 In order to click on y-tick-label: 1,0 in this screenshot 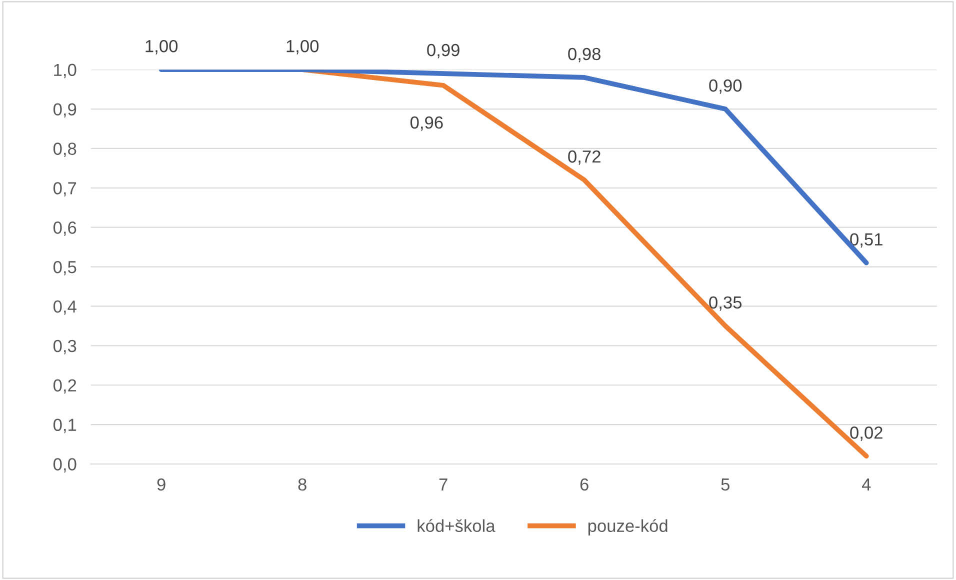, I will do `click(65, 71)`.